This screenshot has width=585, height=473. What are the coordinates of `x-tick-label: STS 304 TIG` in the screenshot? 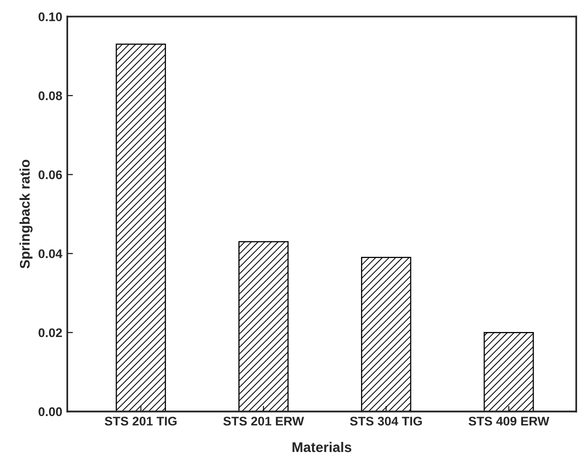 It's located at (386, 421).